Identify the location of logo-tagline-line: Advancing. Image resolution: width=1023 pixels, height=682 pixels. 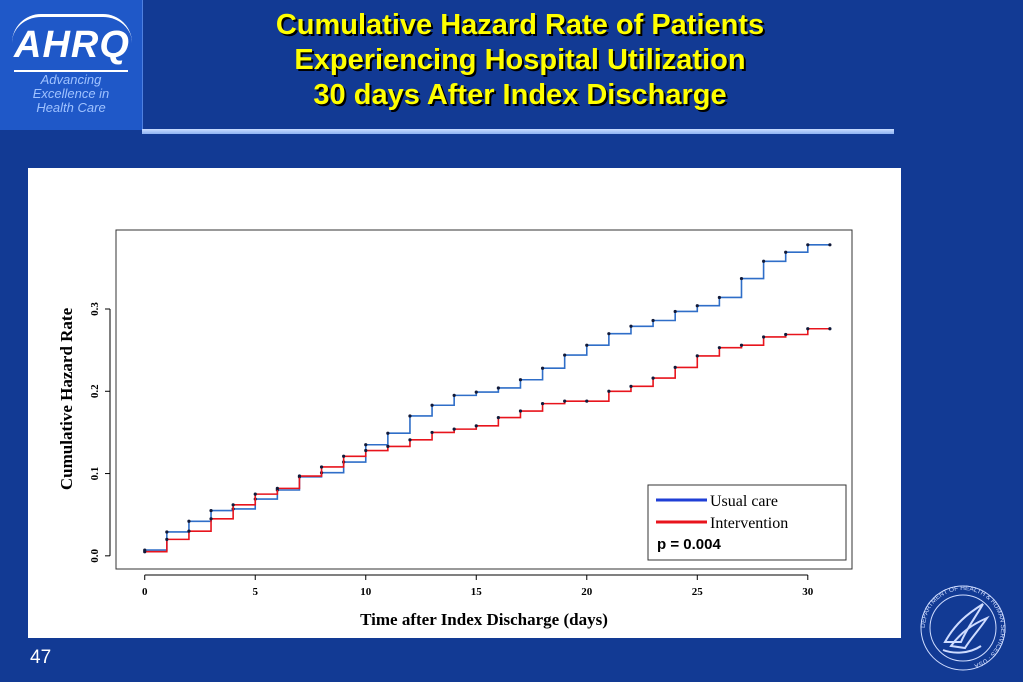
(71, 79).